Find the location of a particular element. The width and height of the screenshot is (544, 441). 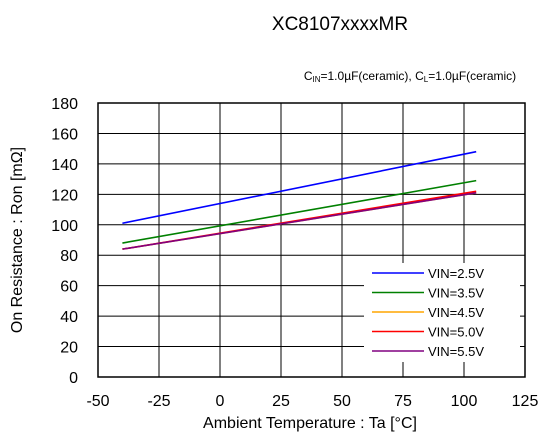

x-tick-label-6: 100 is located at coordinates (464, 401).